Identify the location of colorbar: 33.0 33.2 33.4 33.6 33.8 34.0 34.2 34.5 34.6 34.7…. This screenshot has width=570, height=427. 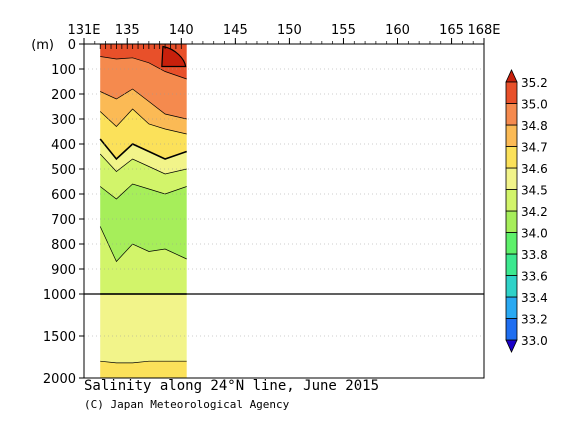
(526, 211).